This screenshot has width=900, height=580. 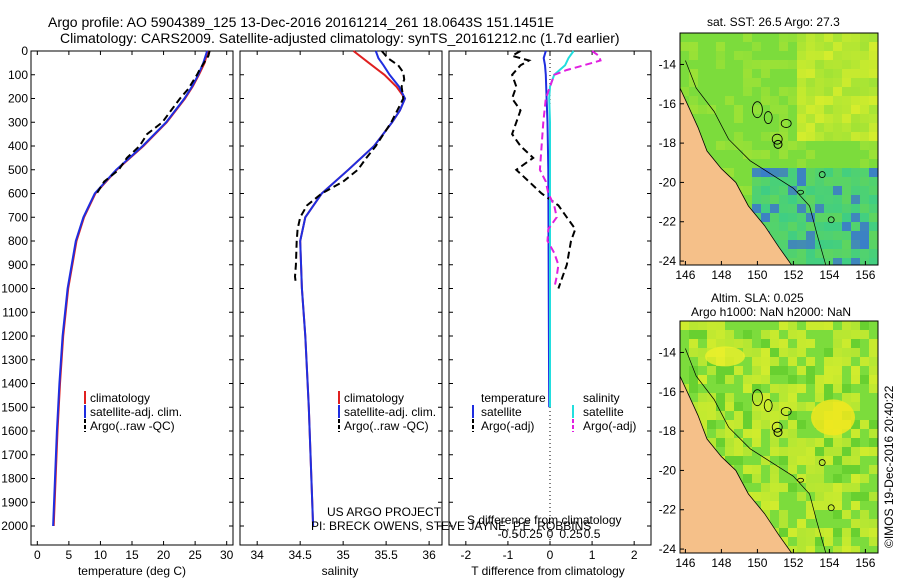 I want to click on y-tick-label: 700, so click(x=18, y=217).